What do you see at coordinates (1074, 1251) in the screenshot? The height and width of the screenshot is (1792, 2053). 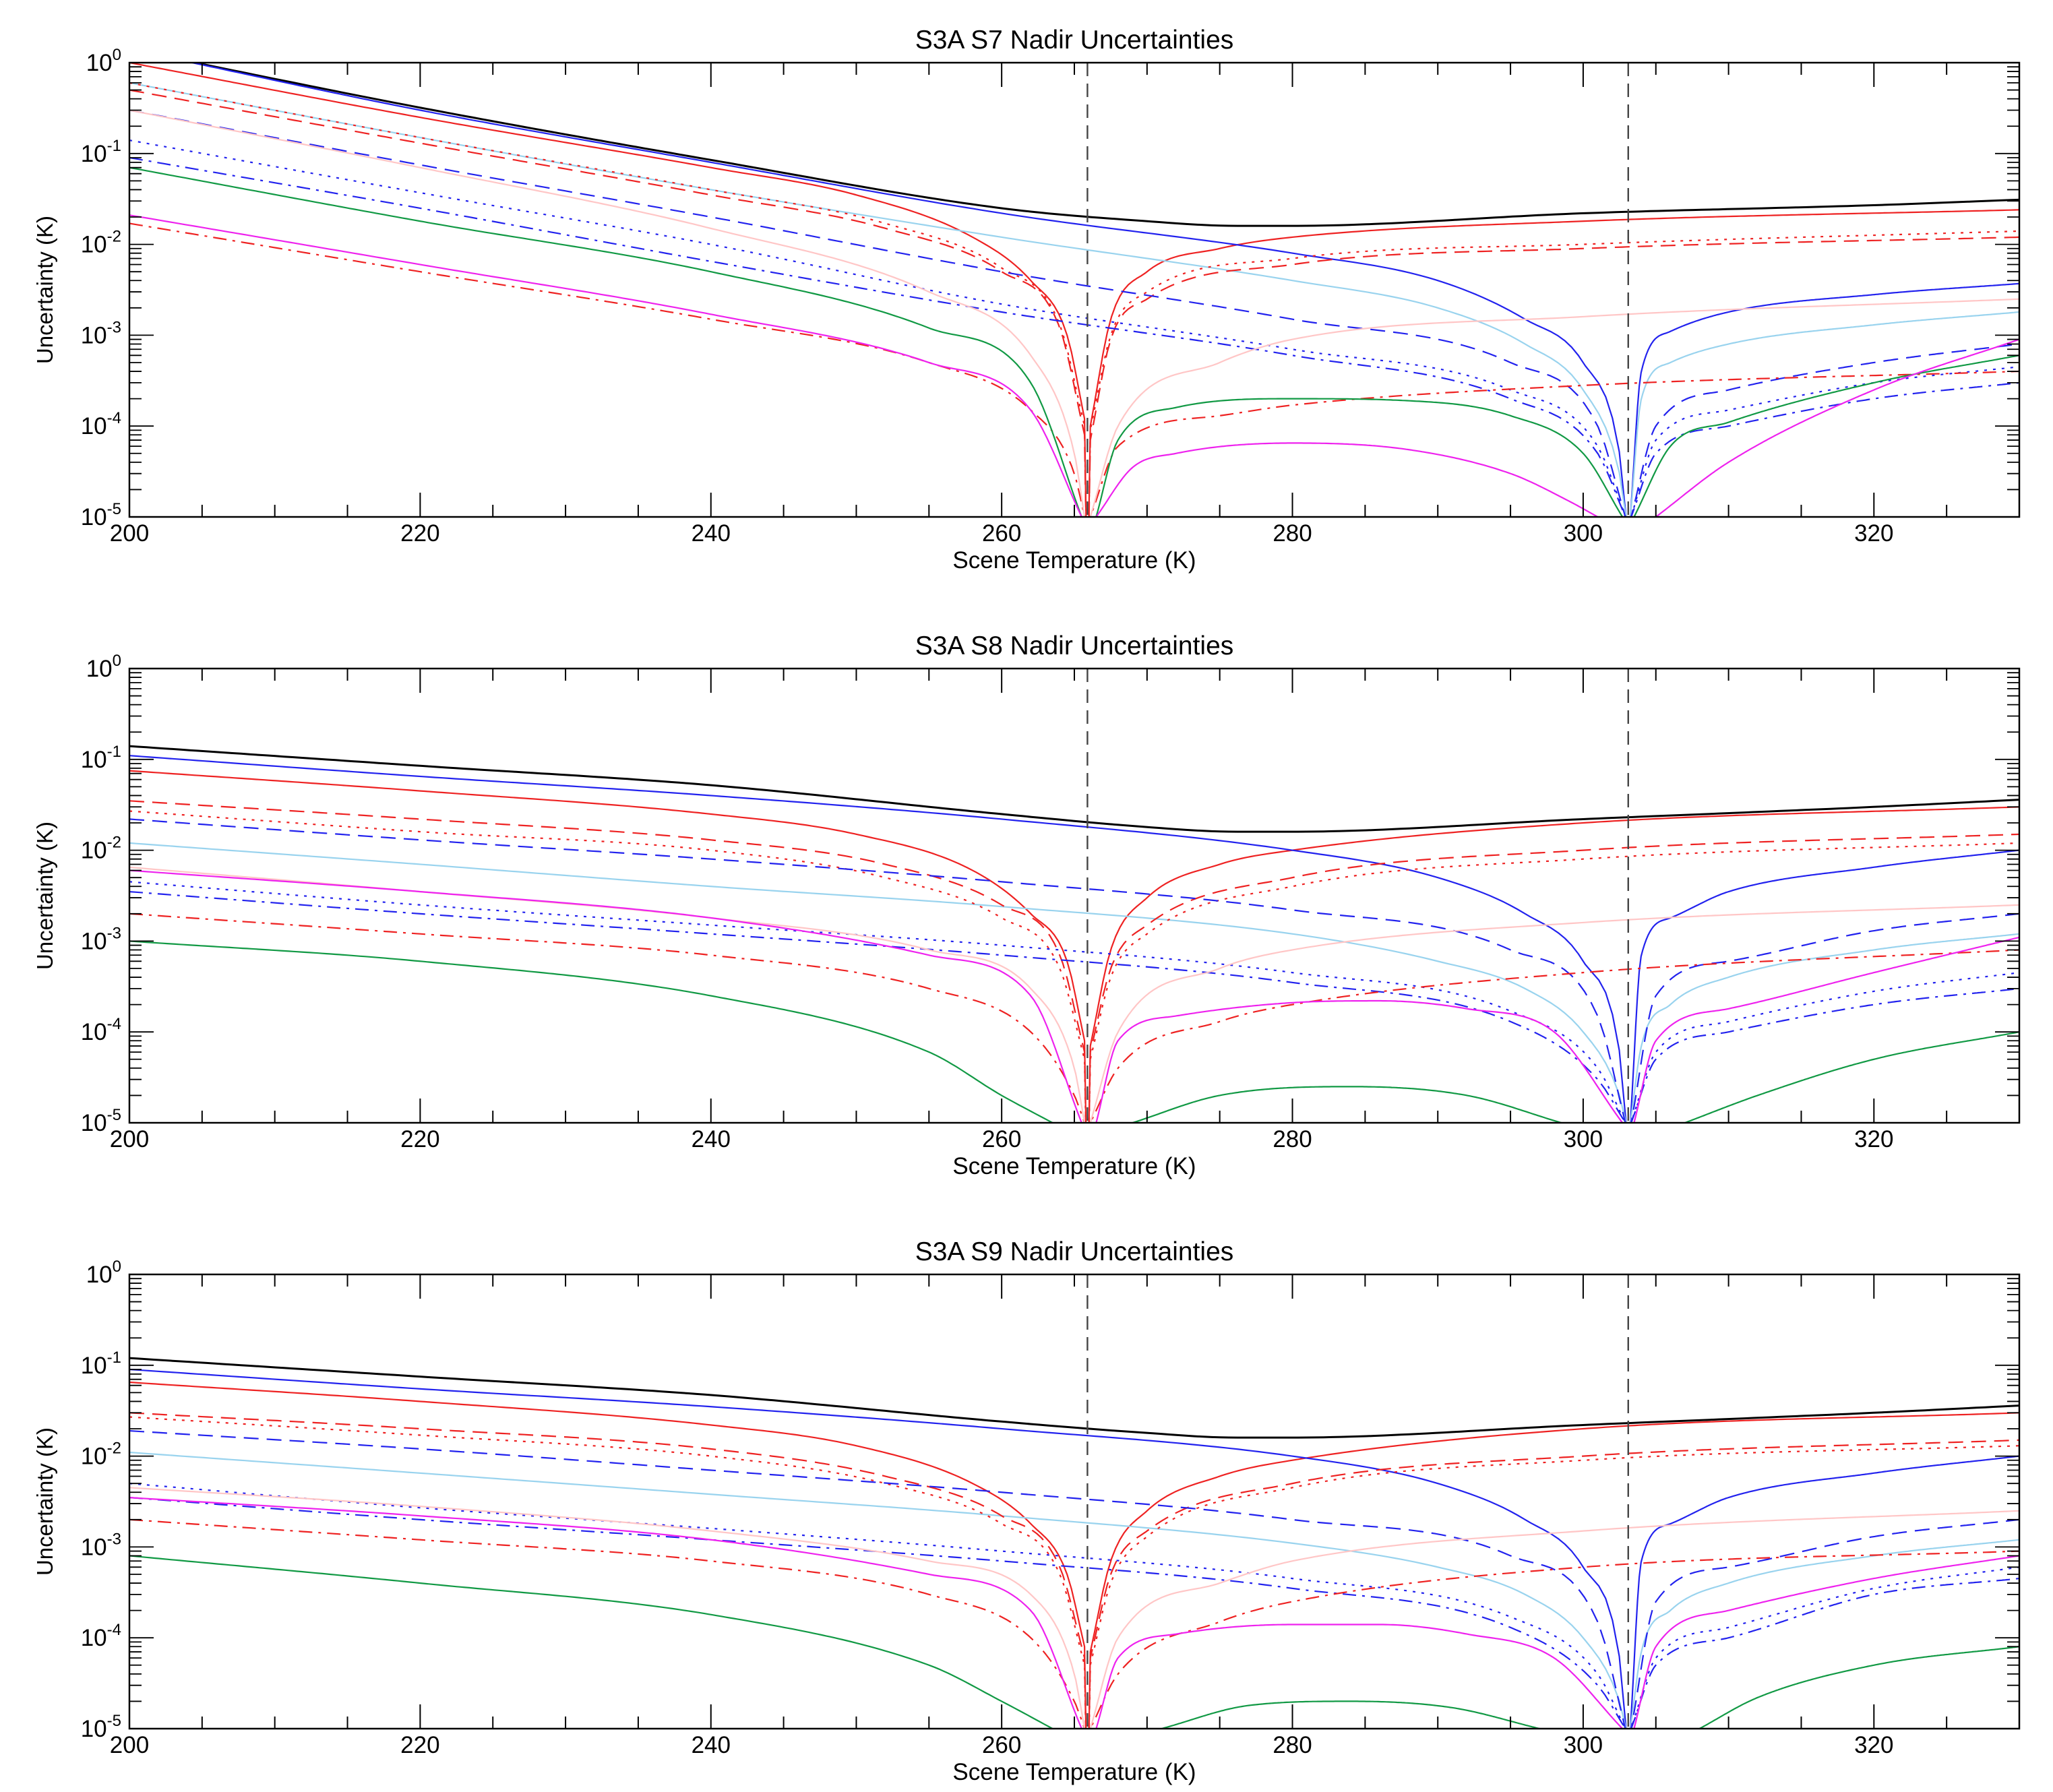 I see `chart-title: S3A S9 Nadir Uncertainties` at bounding box center [1074, 1251].